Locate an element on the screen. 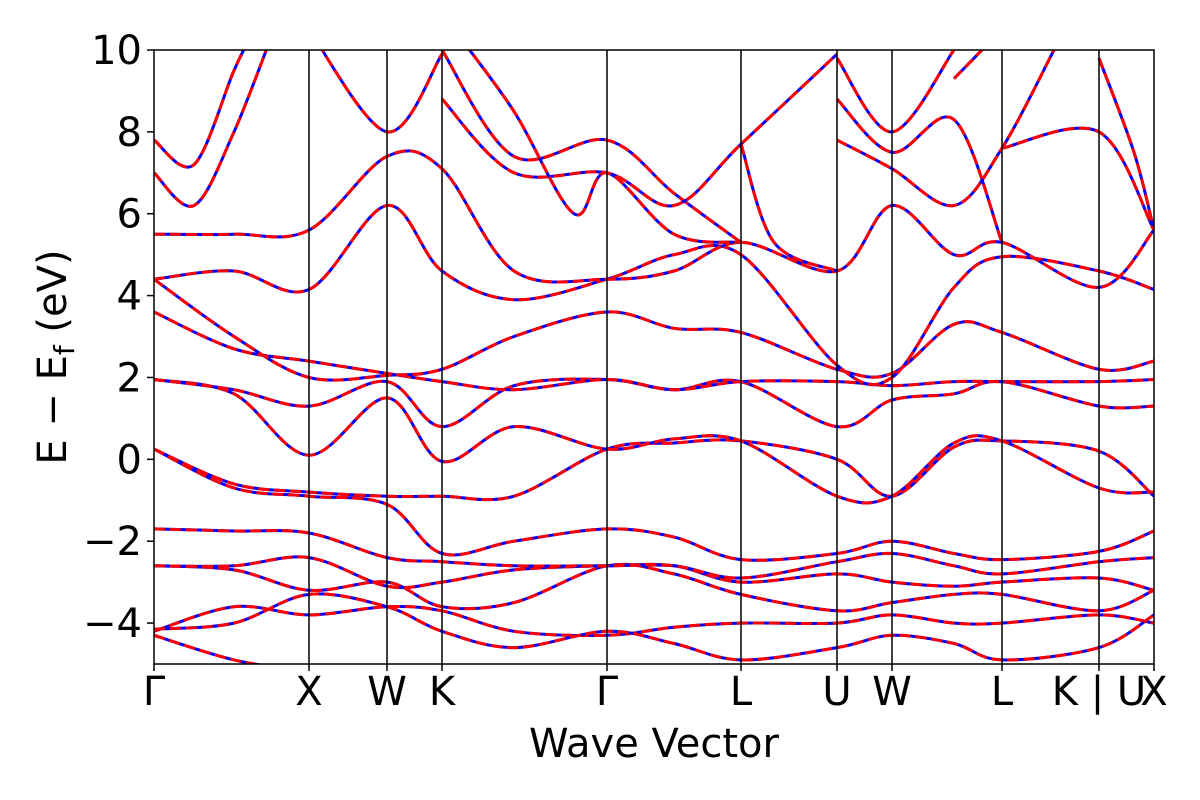 This screenshot has height=800, width=1200. band-0-blue is located at coordinates (209, 648).